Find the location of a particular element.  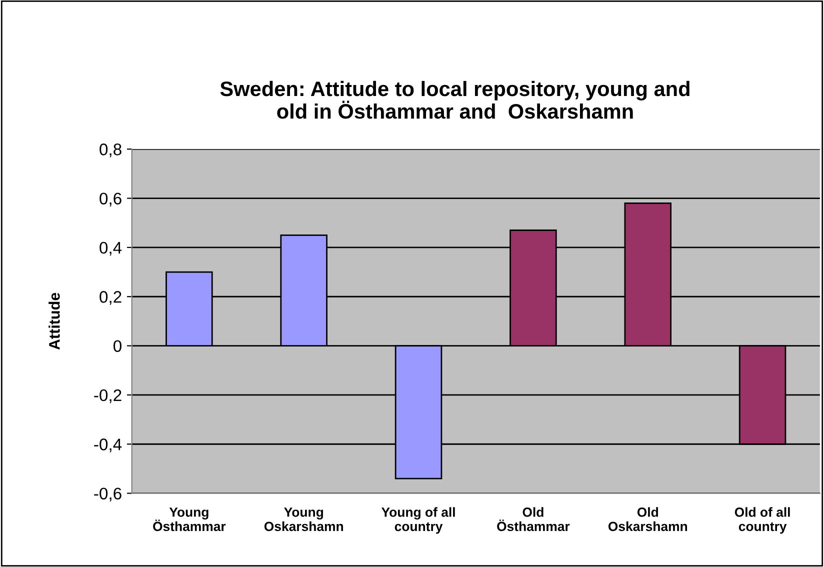

y-tick-label: 0 is located at coordinates (118, 346).